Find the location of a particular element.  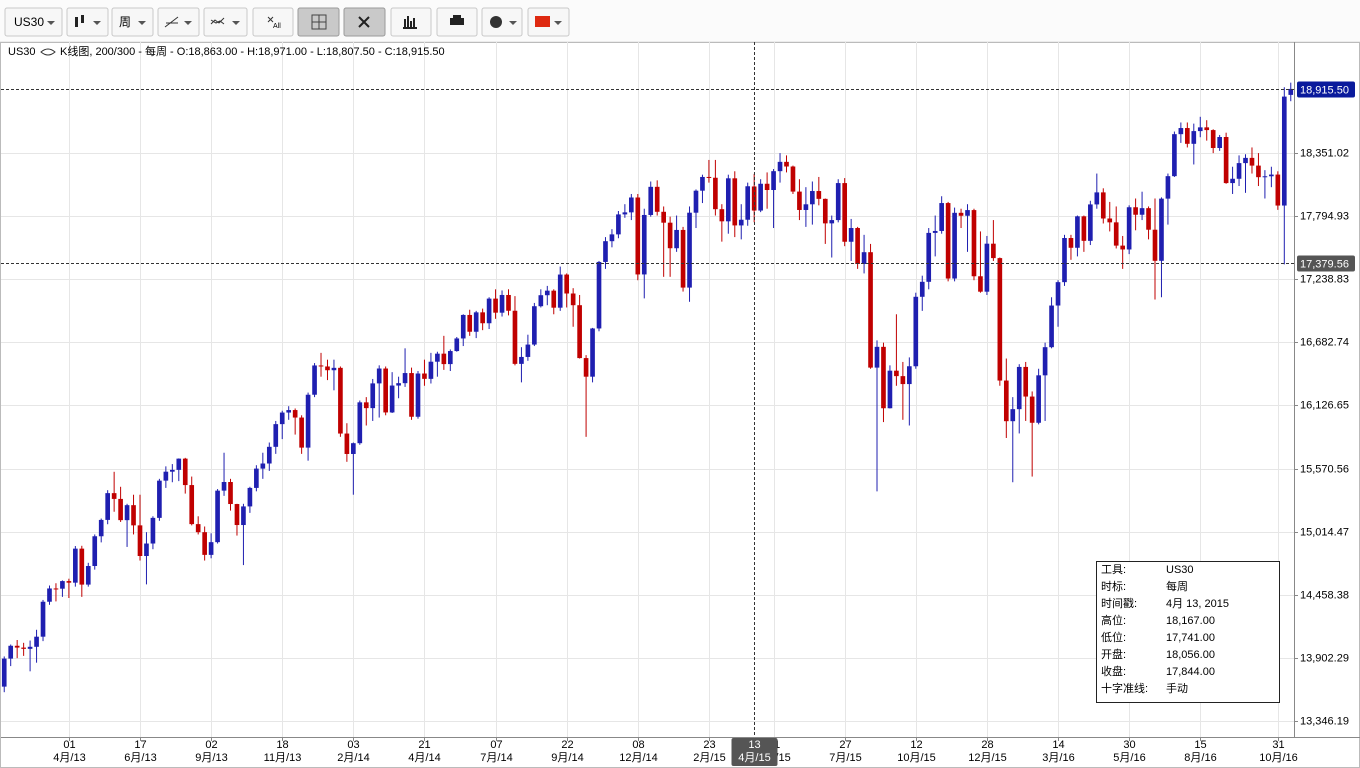

x-tick-day: 27 is located at coordinates (845, 745).